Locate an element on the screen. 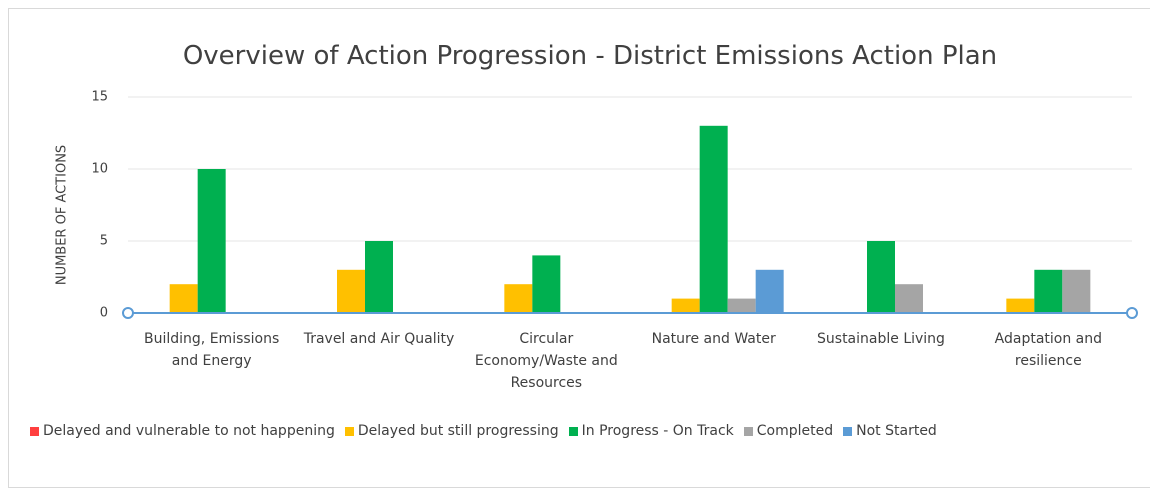 The image size is (1150, 497). legend-item: Delayed but still progressing is located at coordinates (451, 431).